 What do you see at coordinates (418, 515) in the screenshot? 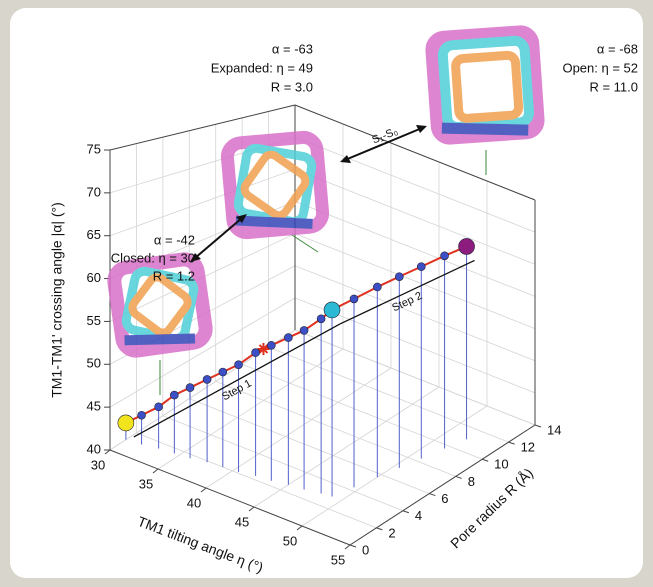
I see `y-tick-label: 4` at bounding box center [418, 515].